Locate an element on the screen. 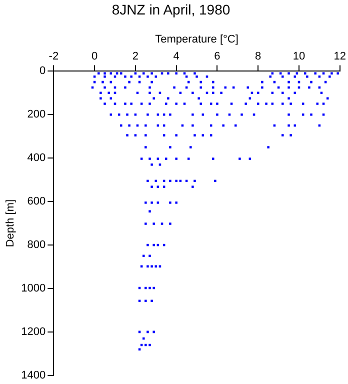 The width and height of the screenshot is (348, 384). y-tick-label: 1400 is located at coordinates (33, 375).